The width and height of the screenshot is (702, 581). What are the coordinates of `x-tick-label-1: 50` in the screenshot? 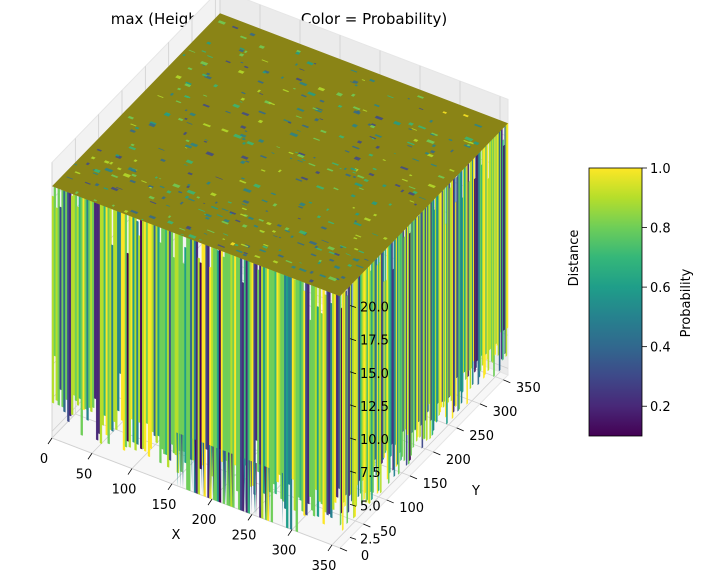 It's located at (84, 474).